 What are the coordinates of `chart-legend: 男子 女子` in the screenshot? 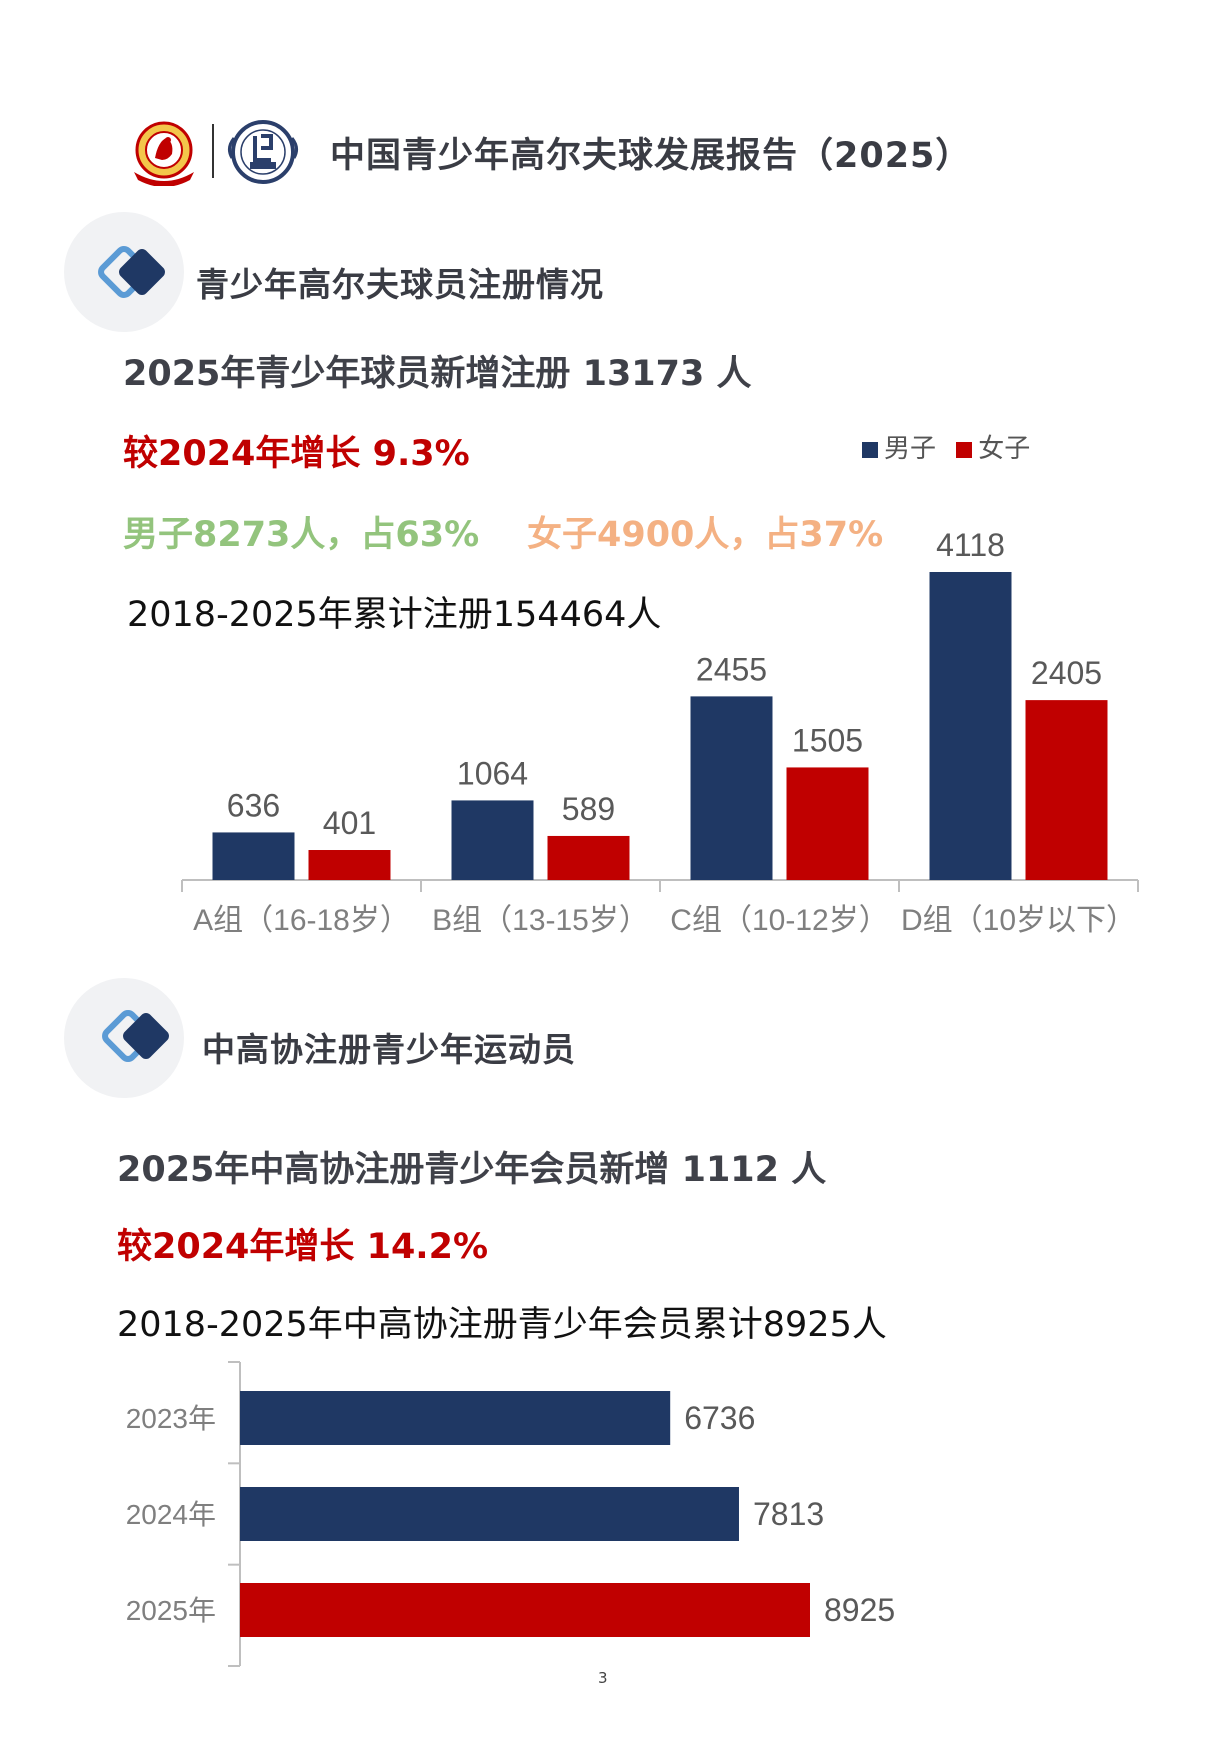 It's located at (952, 446).